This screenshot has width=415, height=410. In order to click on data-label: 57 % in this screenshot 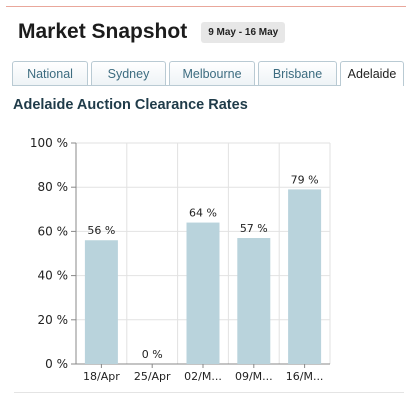, I will do `click(254, 228)`.